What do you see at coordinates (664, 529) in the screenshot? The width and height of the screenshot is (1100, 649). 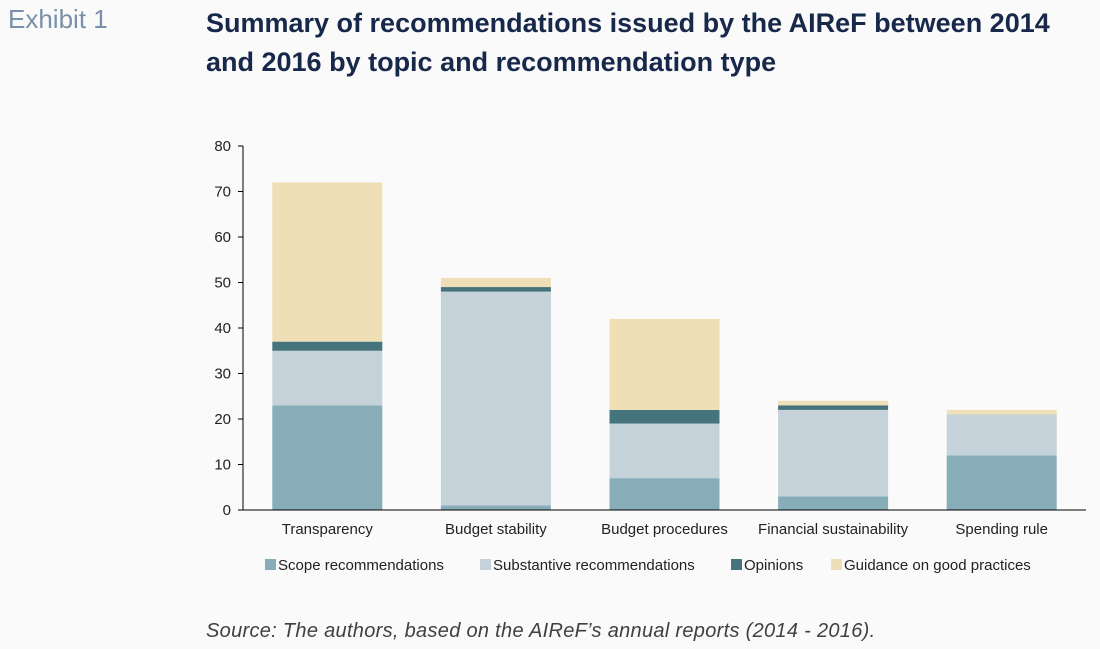 I see `x-tick-label: Budget procedures` at bounding box center [664, 529].